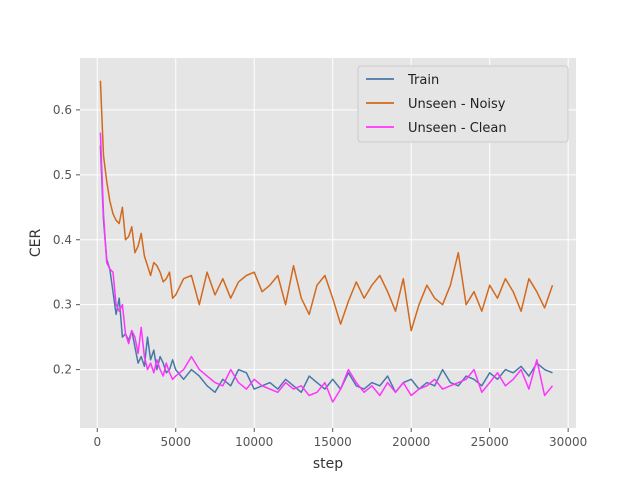  What do you see at coordinates (457, 128) in the screenshot?
I see `legend-label-unseen-clean: Unseen - Clean` at bounding box center [457, 128].